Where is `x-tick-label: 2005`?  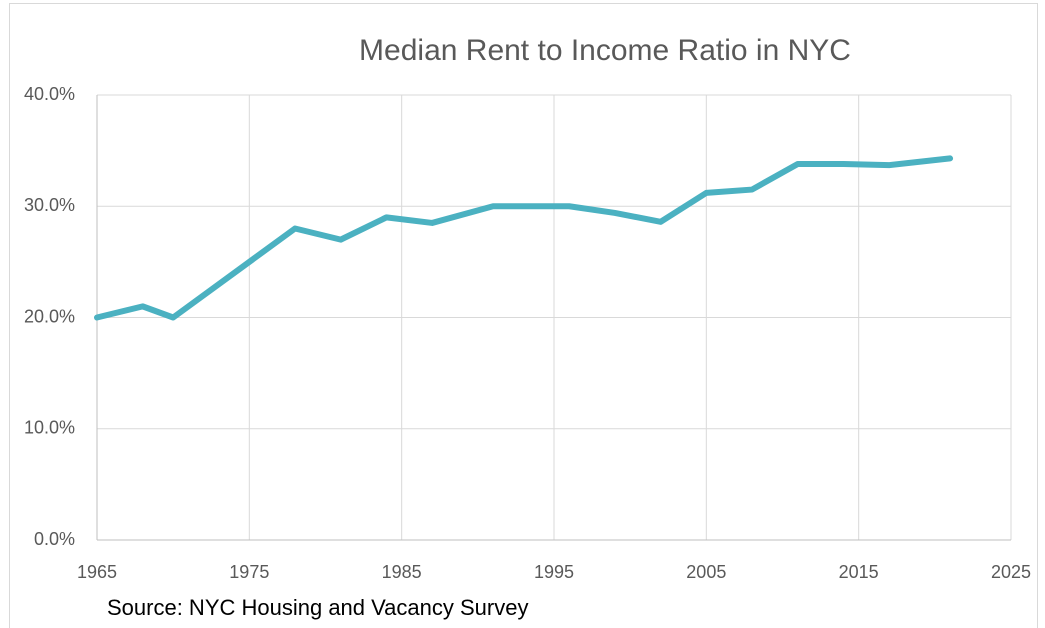 x-tick-label: 2005 is located at coordinates (706, 572).